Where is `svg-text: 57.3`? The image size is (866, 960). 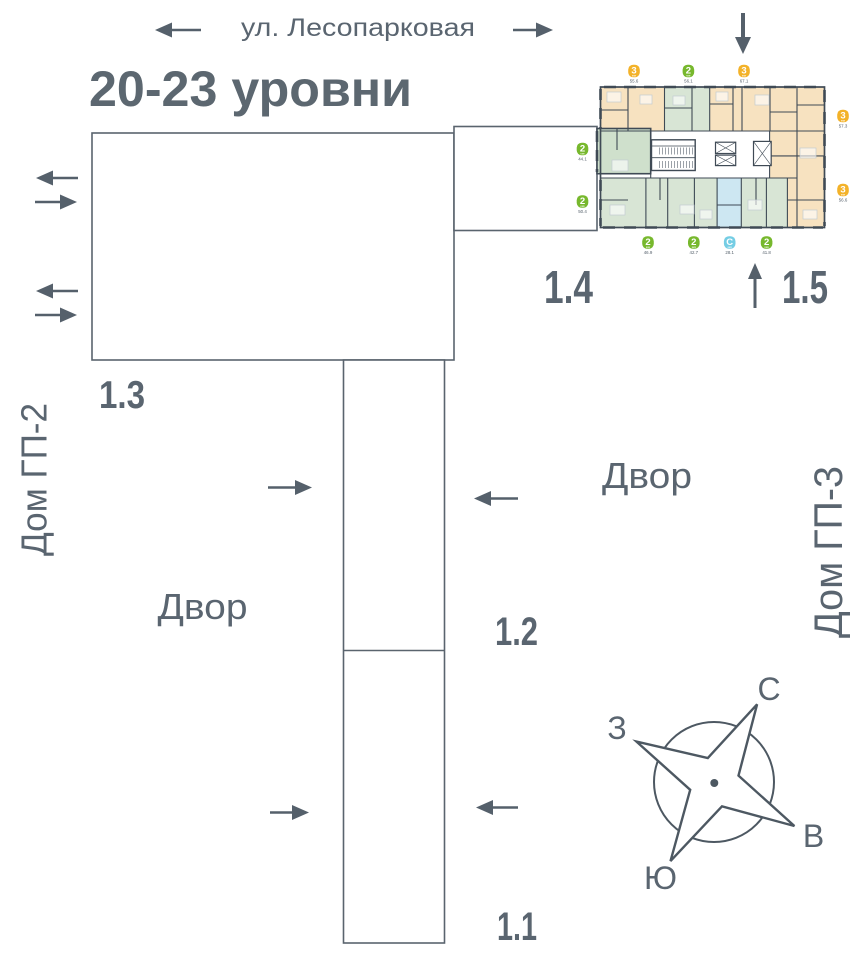 svg-text: 57.3 is located at coordinates (843, 126).